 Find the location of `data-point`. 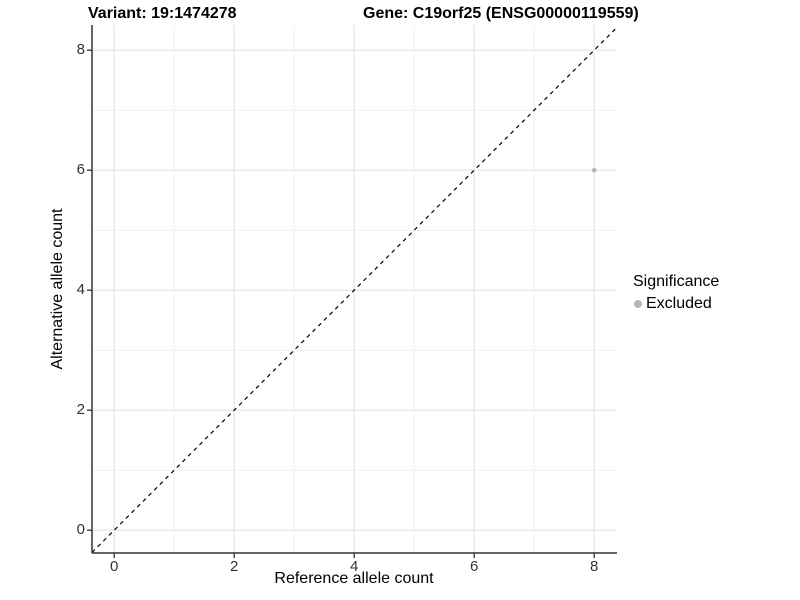

data-point is located at coordinates (594, 170).